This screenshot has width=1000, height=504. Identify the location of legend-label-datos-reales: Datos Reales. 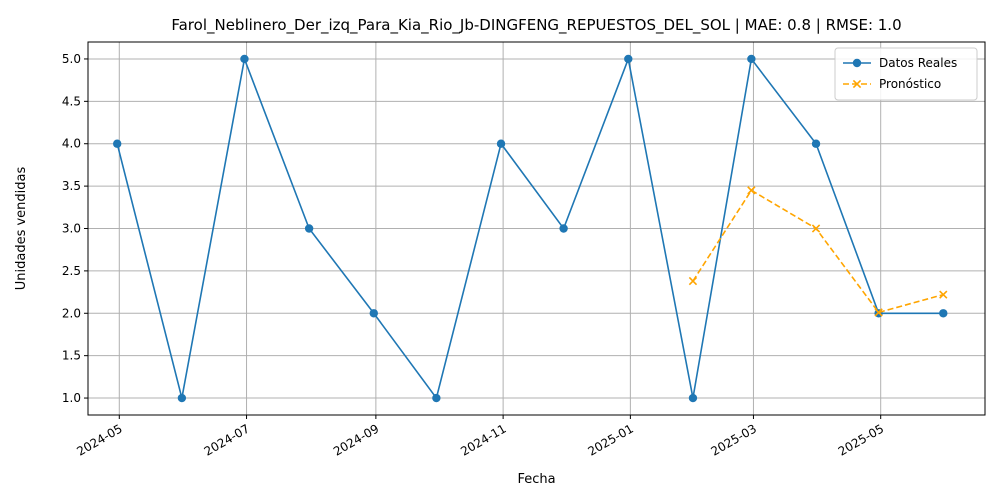
(918, 63).